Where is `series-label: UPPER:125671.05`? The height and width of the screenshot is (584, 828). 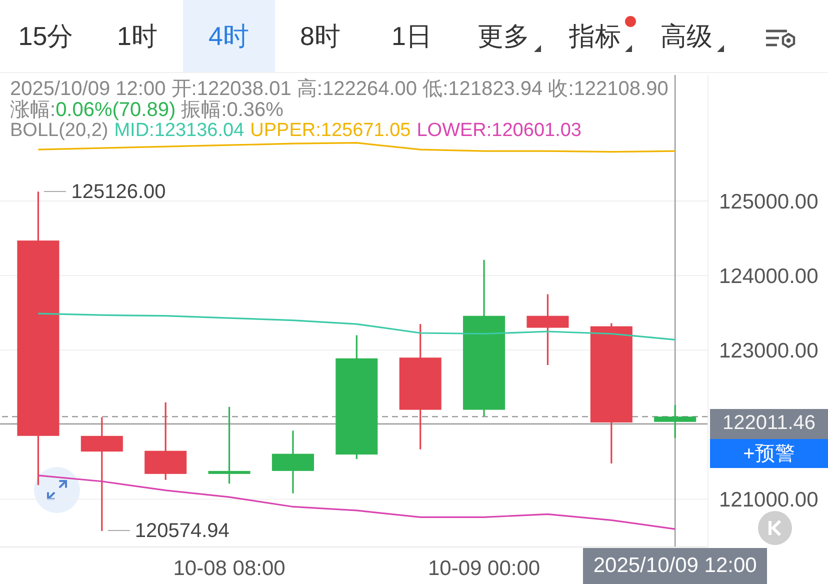 series-label: UPPER:125671.05 is located at coordinates (330, 130).